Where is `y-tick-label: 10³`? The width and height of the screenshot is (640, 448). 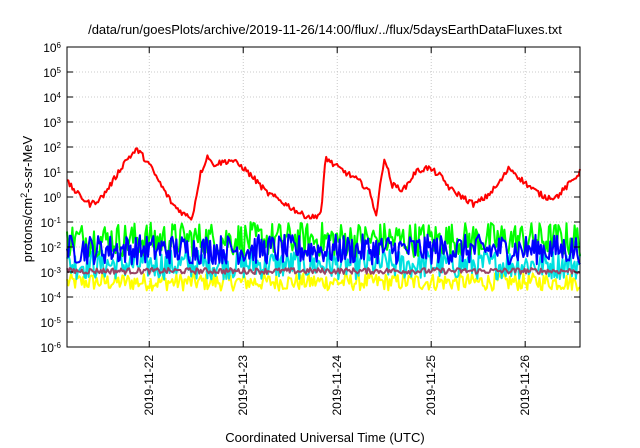 y-tick-label: 10³ is located at coordinates (52, 123).